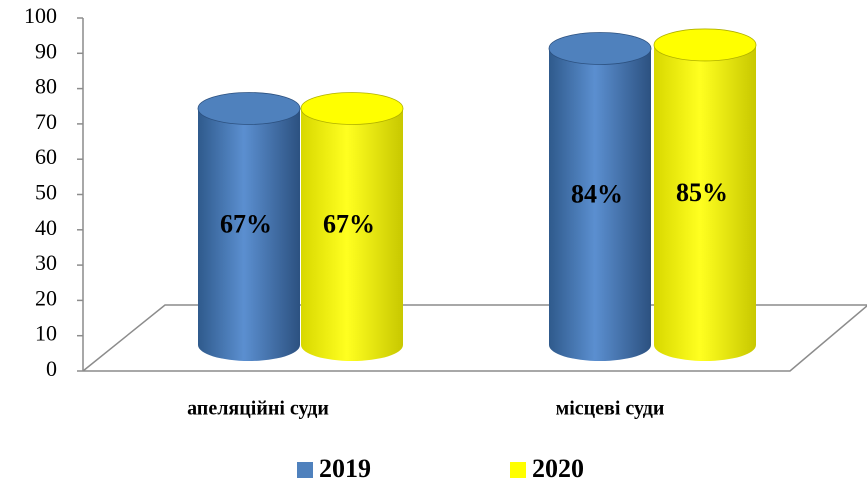 Image resolution: width=867 pixels, height=493 pixels. What do you see at coordinates (46, 227) in the screenshot?
I see `y-tick-label: 40` at bounding box center [46, 227].